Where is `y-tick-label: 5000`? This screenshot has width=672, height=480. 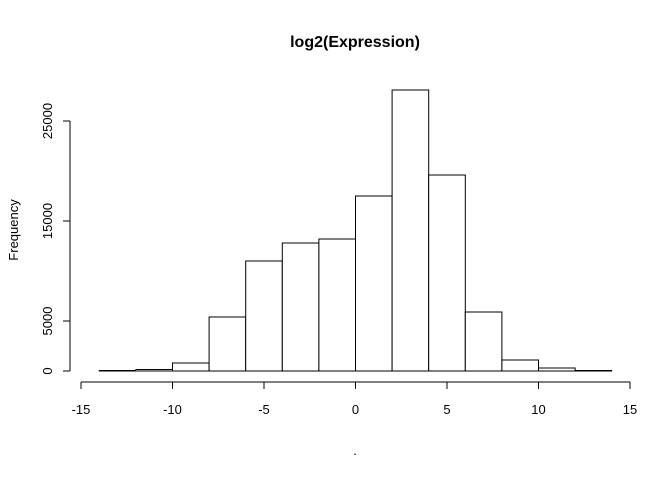
y-tick-label: 5000 is located at coordinates (47, 321).